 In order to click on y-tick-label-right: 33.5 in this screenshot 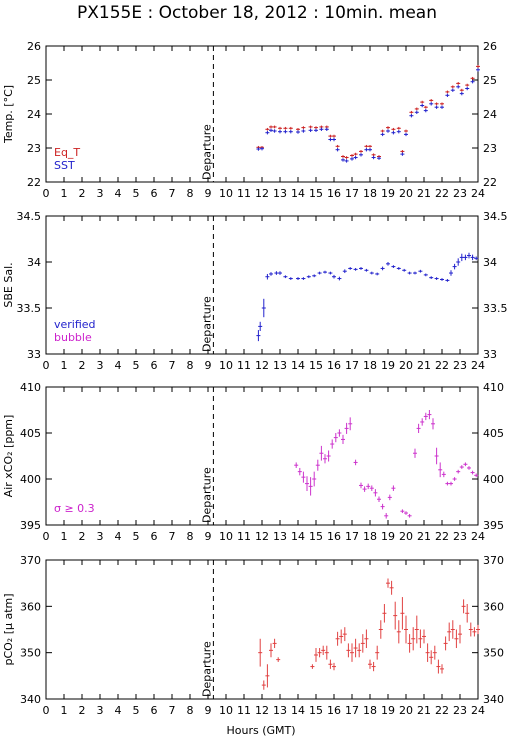, I will do `click(495, 308)`.